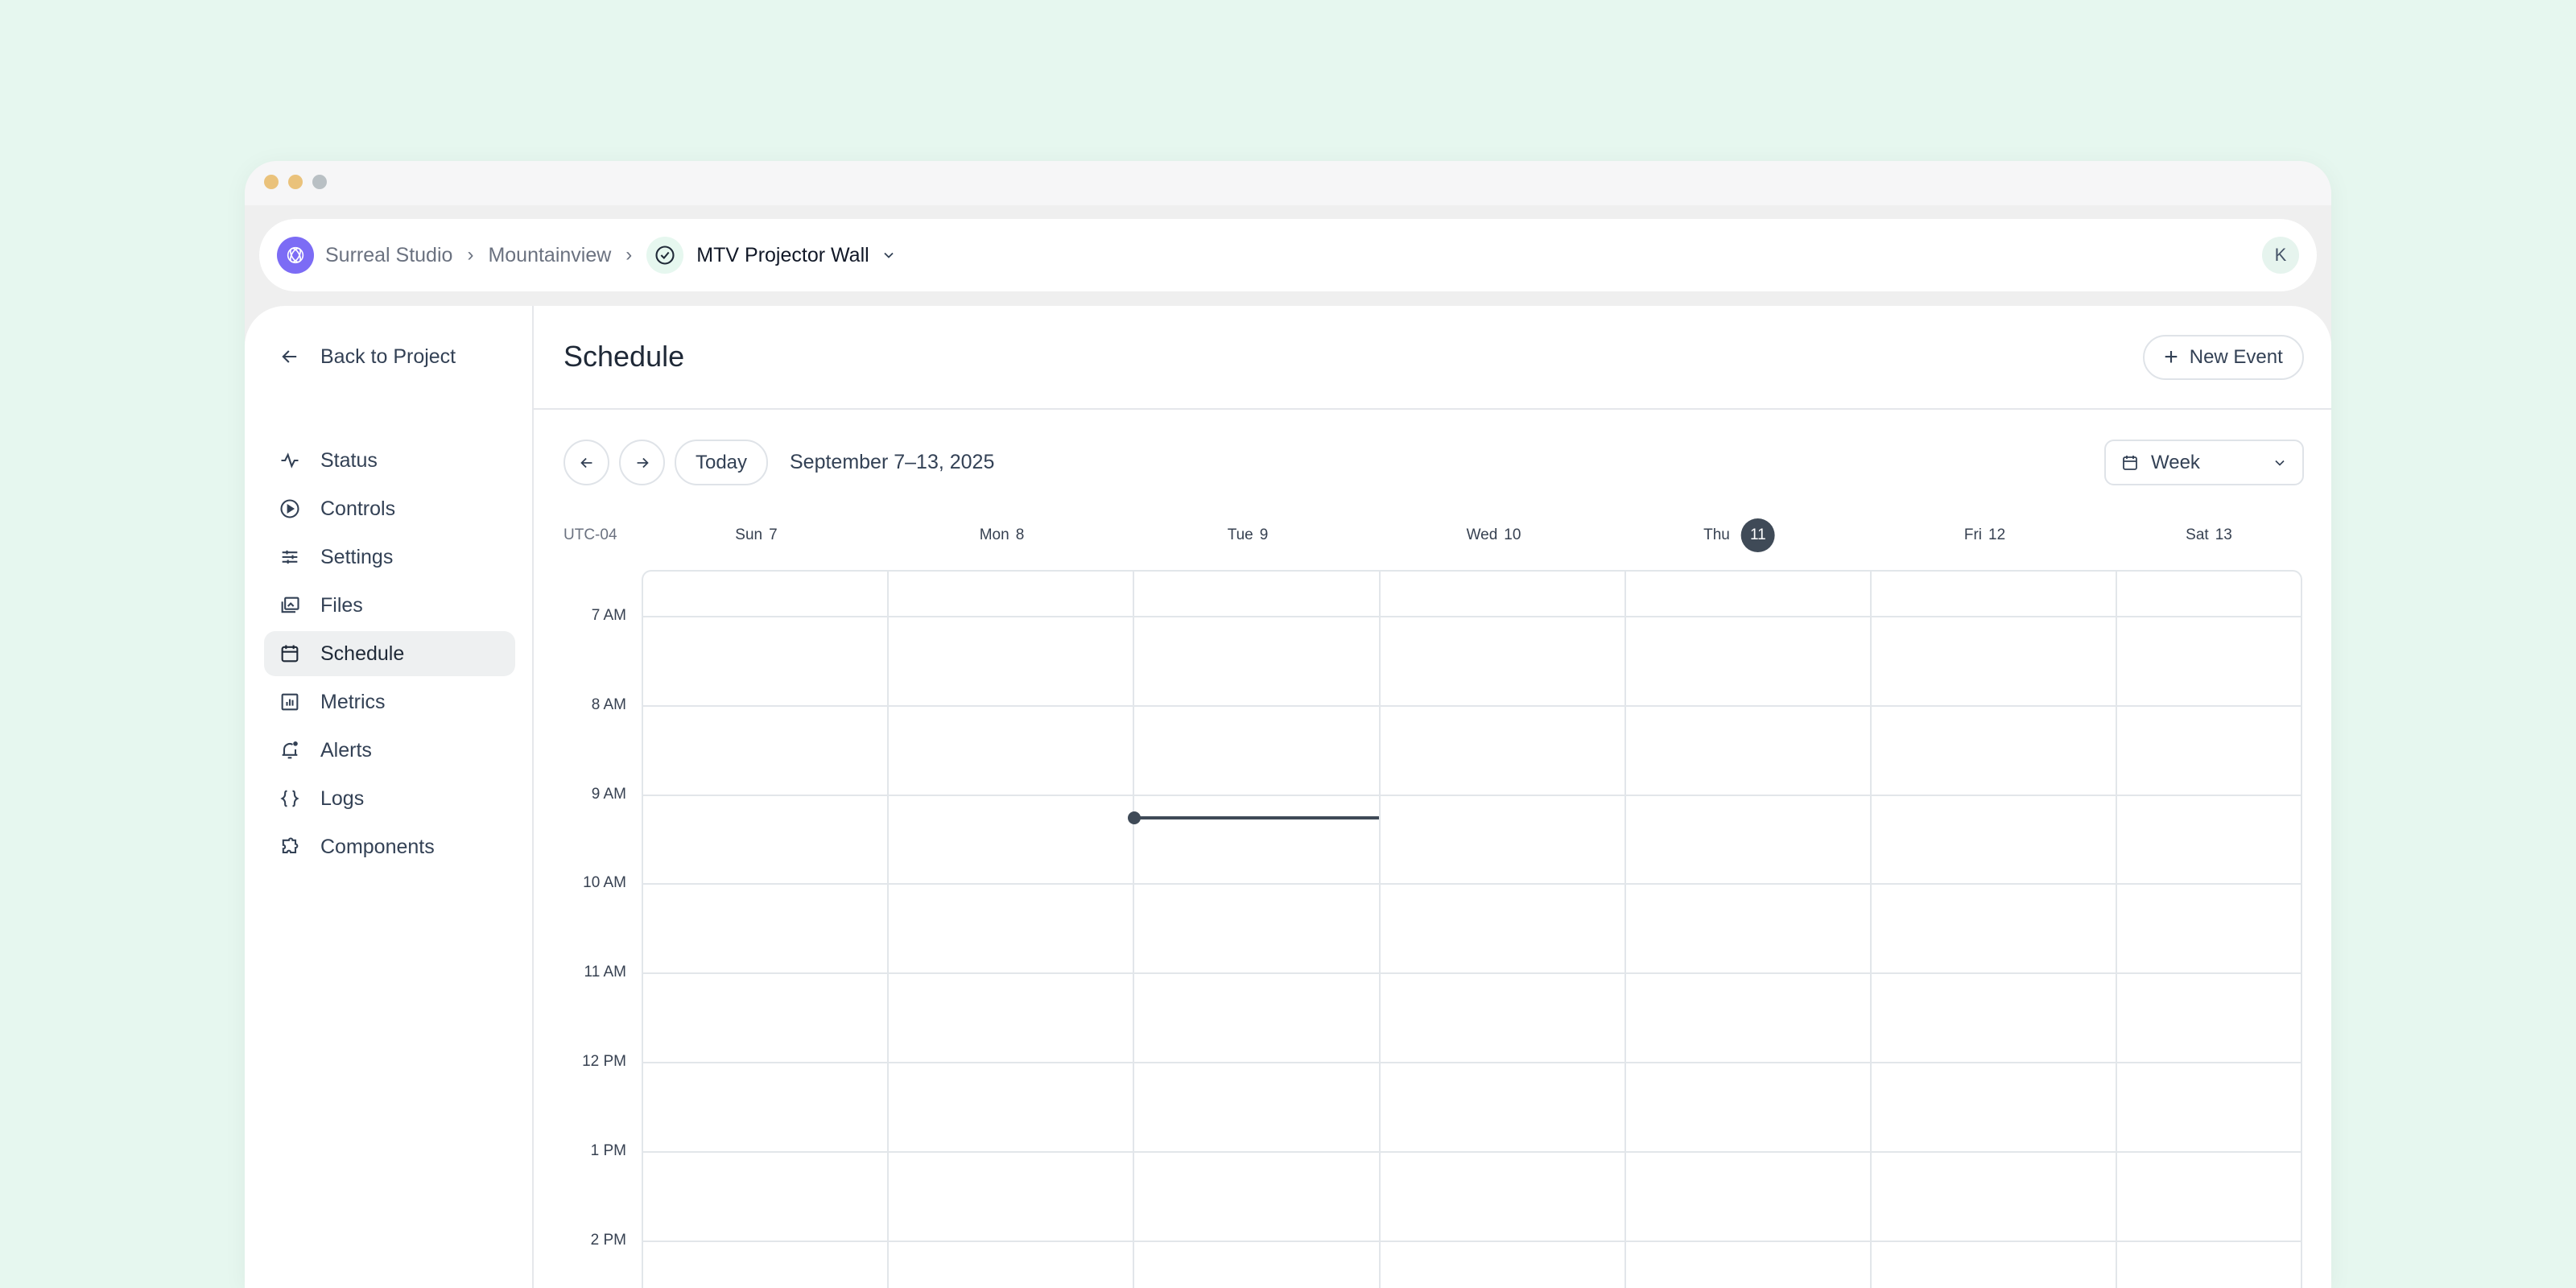  I want to click on day-name: Sun, so click(749, 534).